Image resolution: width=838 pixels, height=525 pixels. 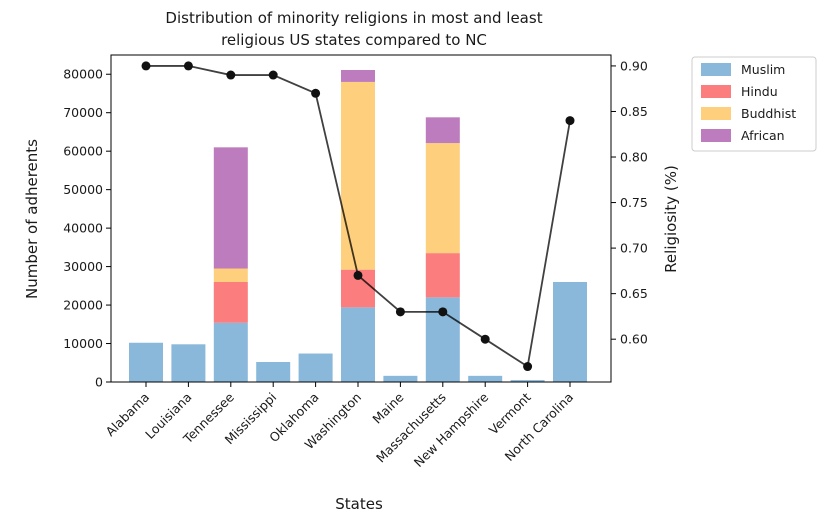 What do you see at coordinates (231, 75) in the screenshot?
I see `religiosity-point-tennessee` at bounding box center [231, 75].